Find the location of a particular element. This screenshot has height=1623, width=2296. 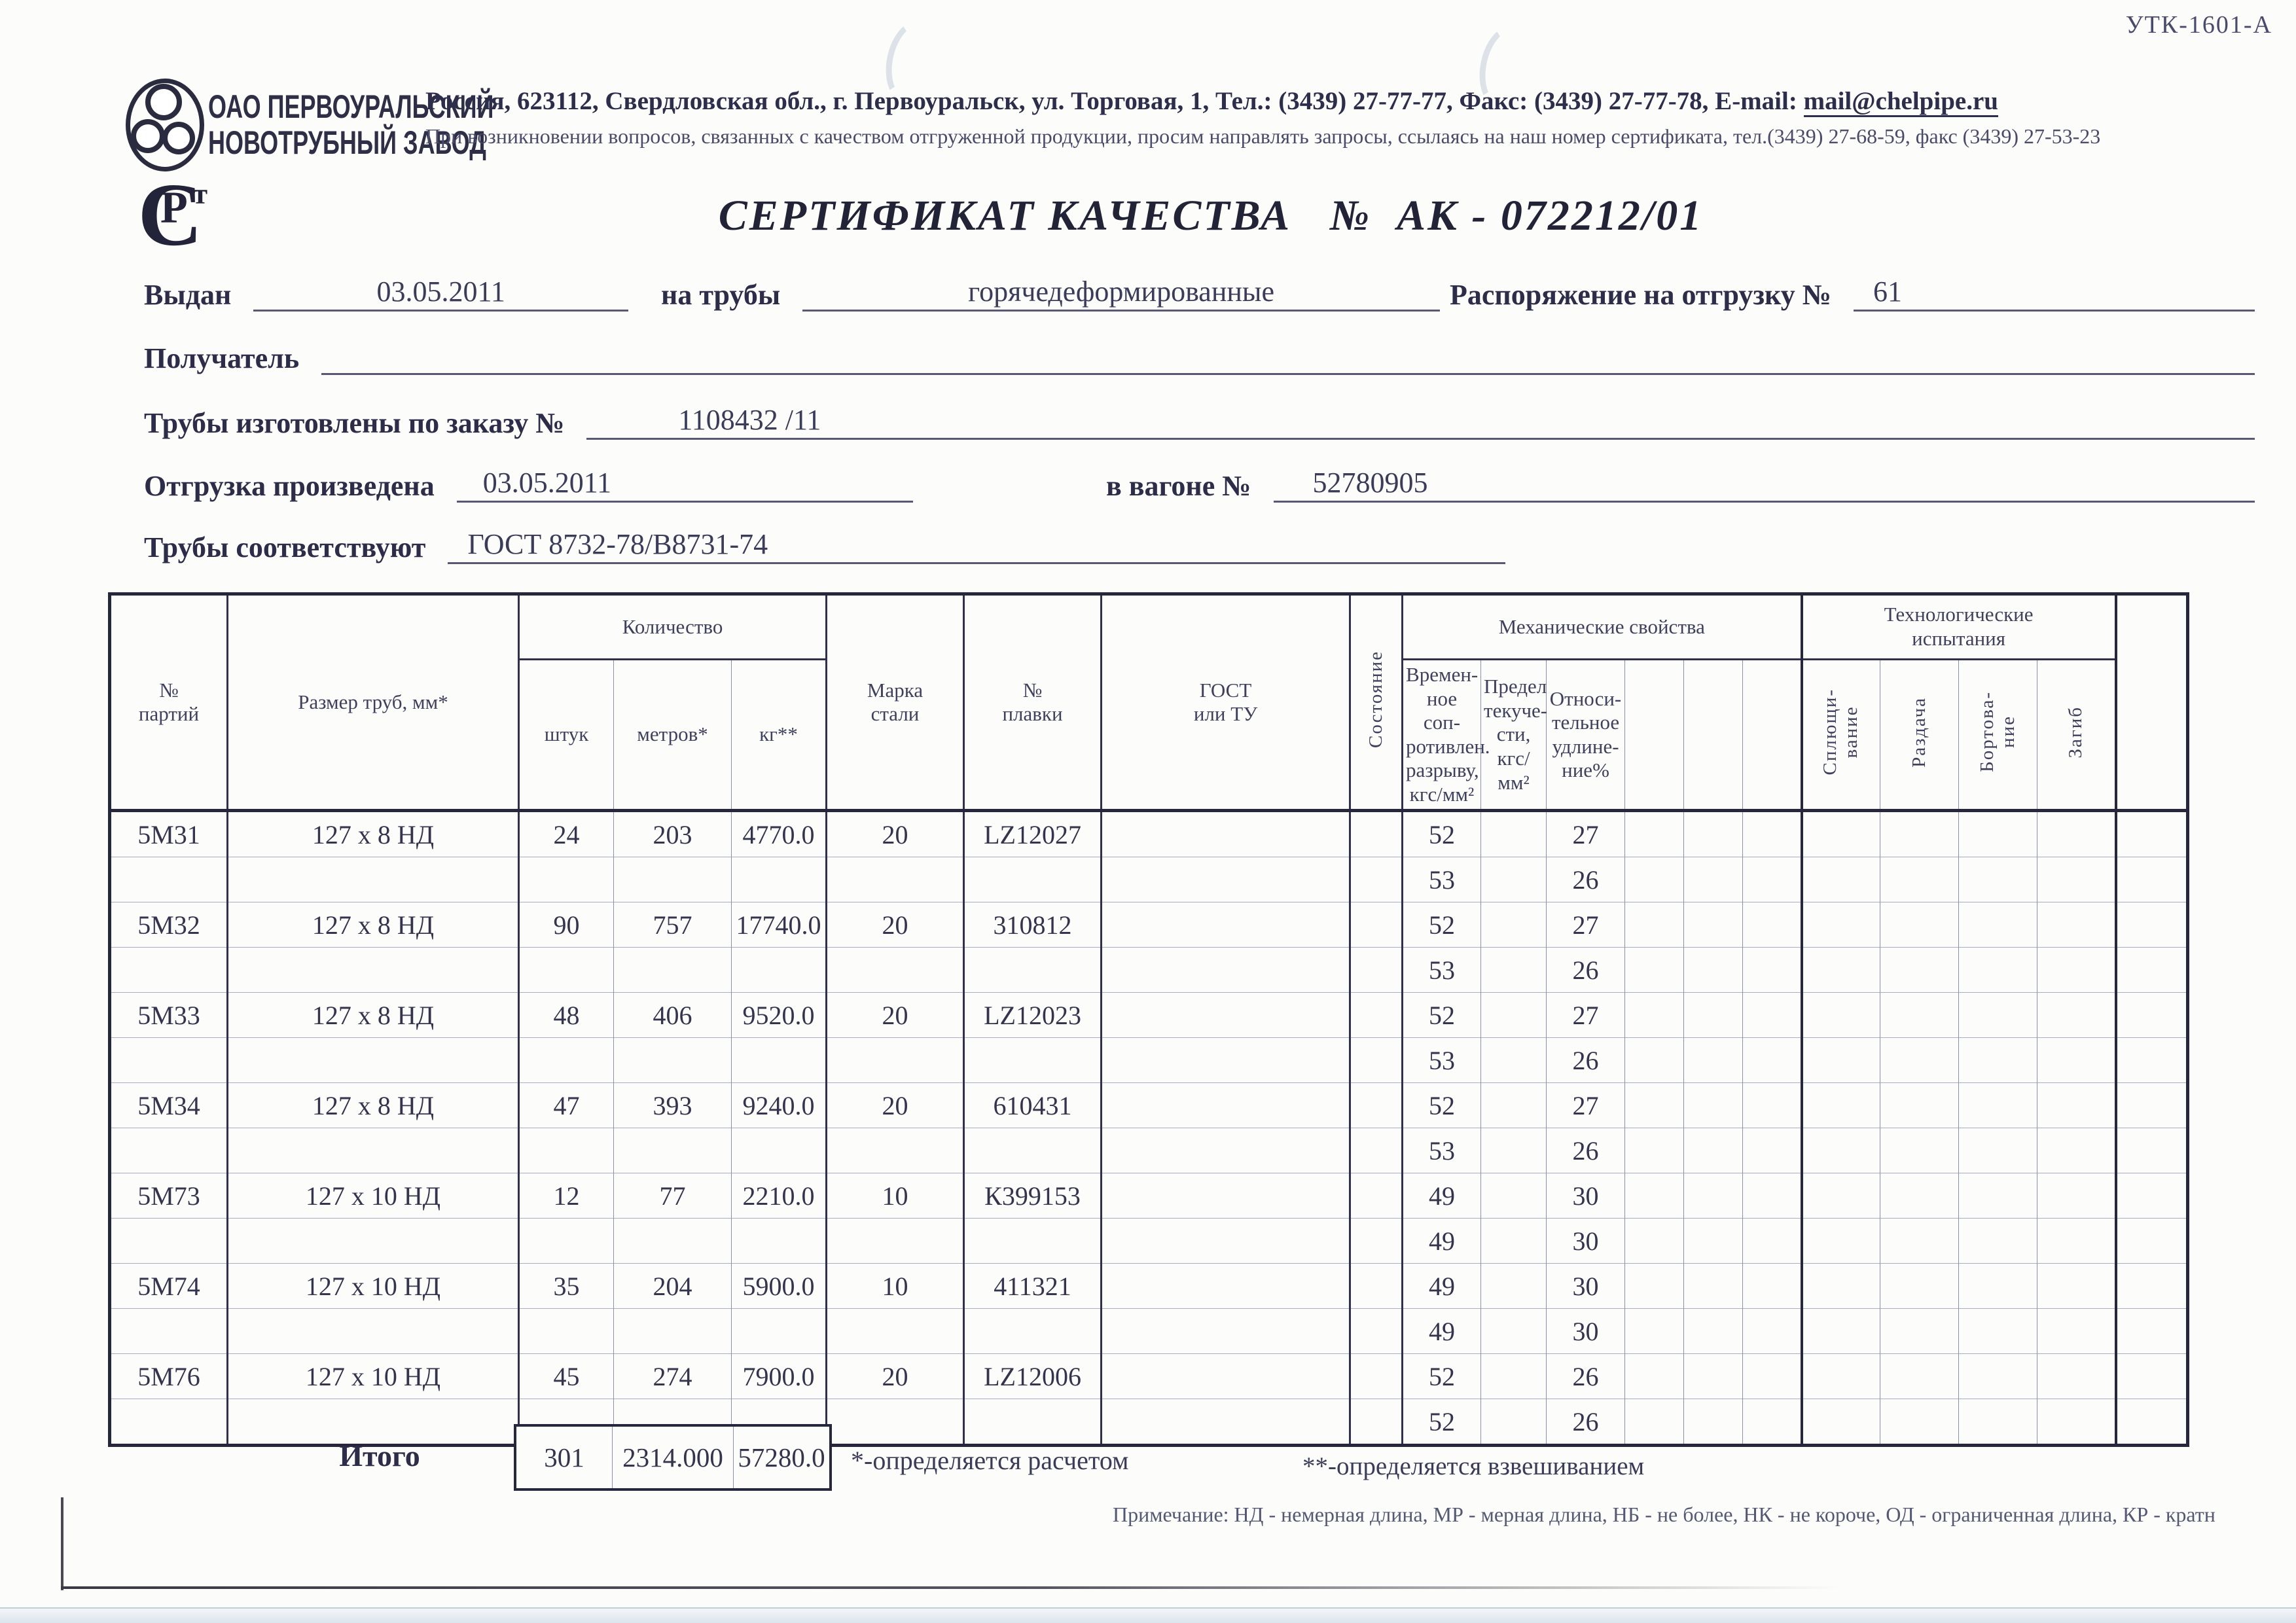

footnote-weighed: **-определяется взвешиванием is located at coordinates (1473, 1466).